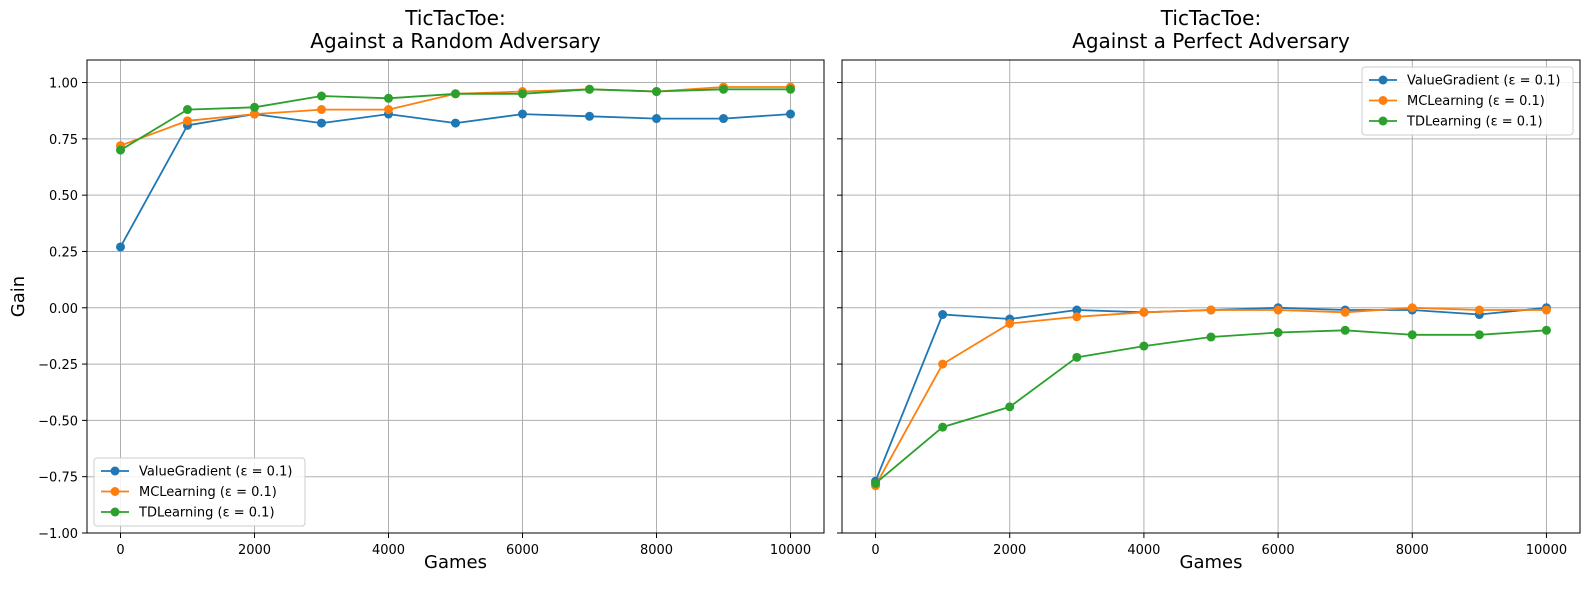  What do you see at coordinates (63, 309) in the screenshot?
I see `y-tick-label: 0.00` at bounding box center [63, 309].